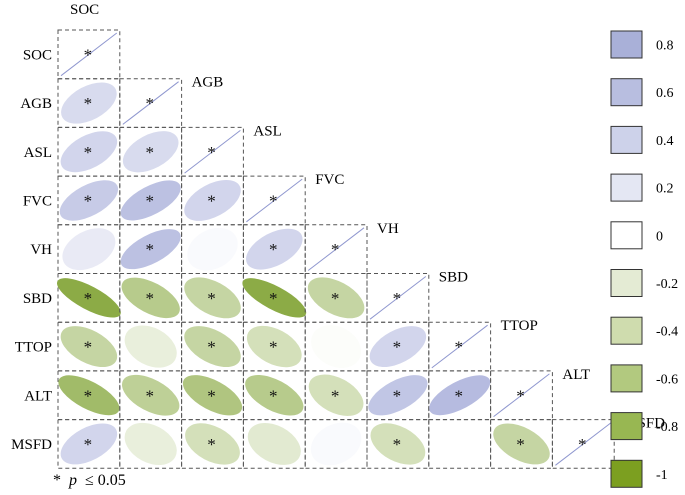  I want to click on legend-label: -0.6, so click(667, 379).